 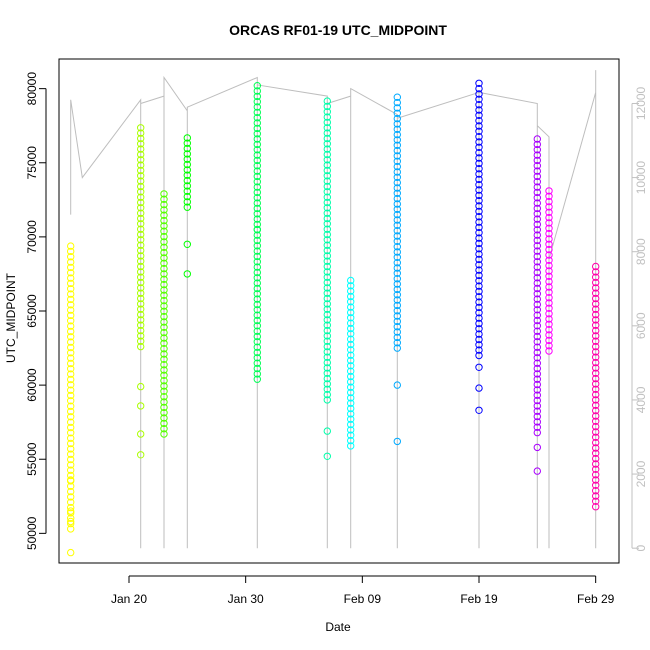 What do you see at coordinates (479, 599) in the screenshot?
I see `x-tick-label: Feb 19` at bounding box center [479, 599].